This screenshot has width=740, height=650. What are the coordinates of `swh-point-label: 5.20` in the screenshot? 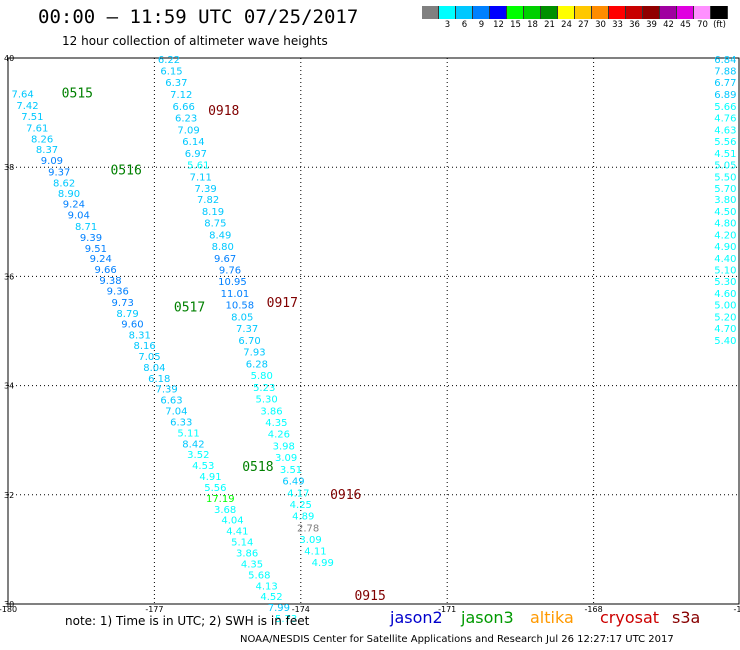 It's located at (725, 318).